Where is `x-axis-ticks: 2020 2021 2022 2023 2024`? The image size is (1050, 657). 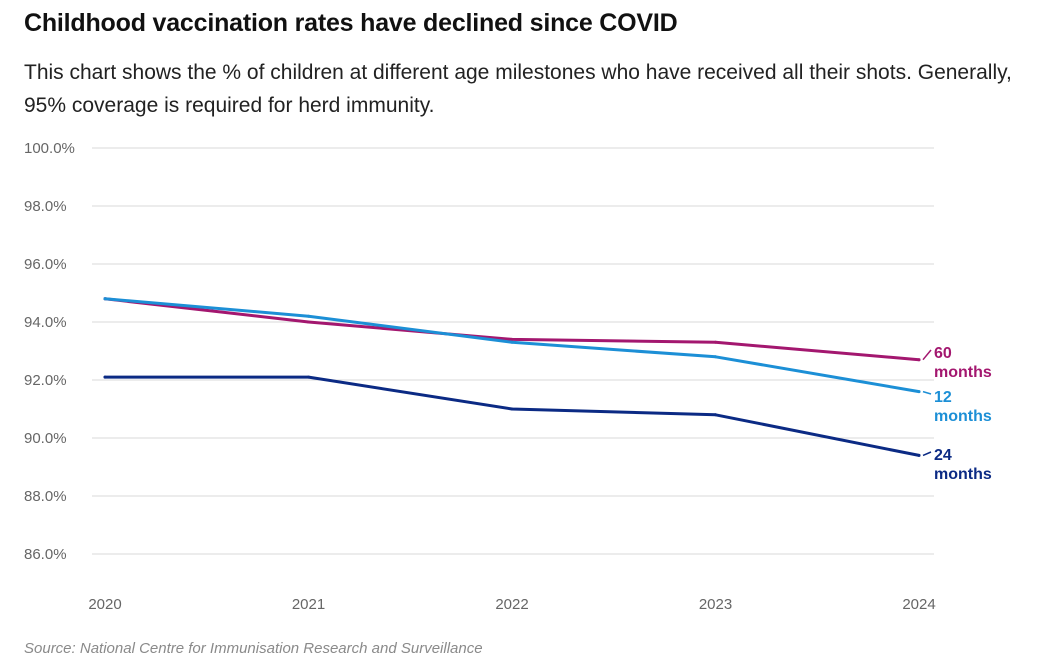 x-axis-ticks: 2020 2021 2022 2023 2024 is located at coordinates (511, 604).